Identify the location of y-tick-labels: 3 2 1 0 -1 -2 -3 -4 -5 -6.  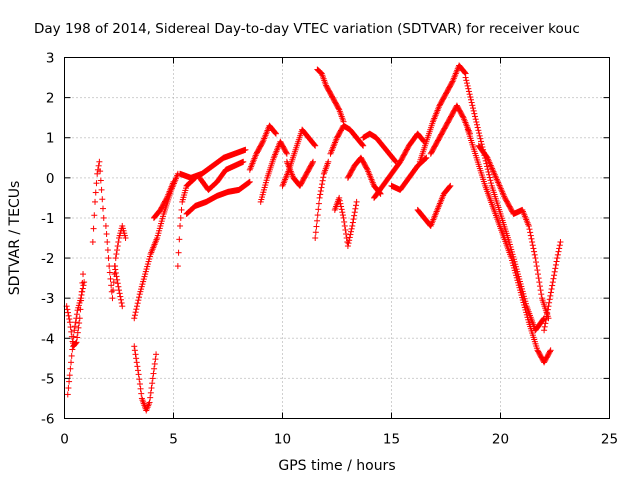
(47, 239).